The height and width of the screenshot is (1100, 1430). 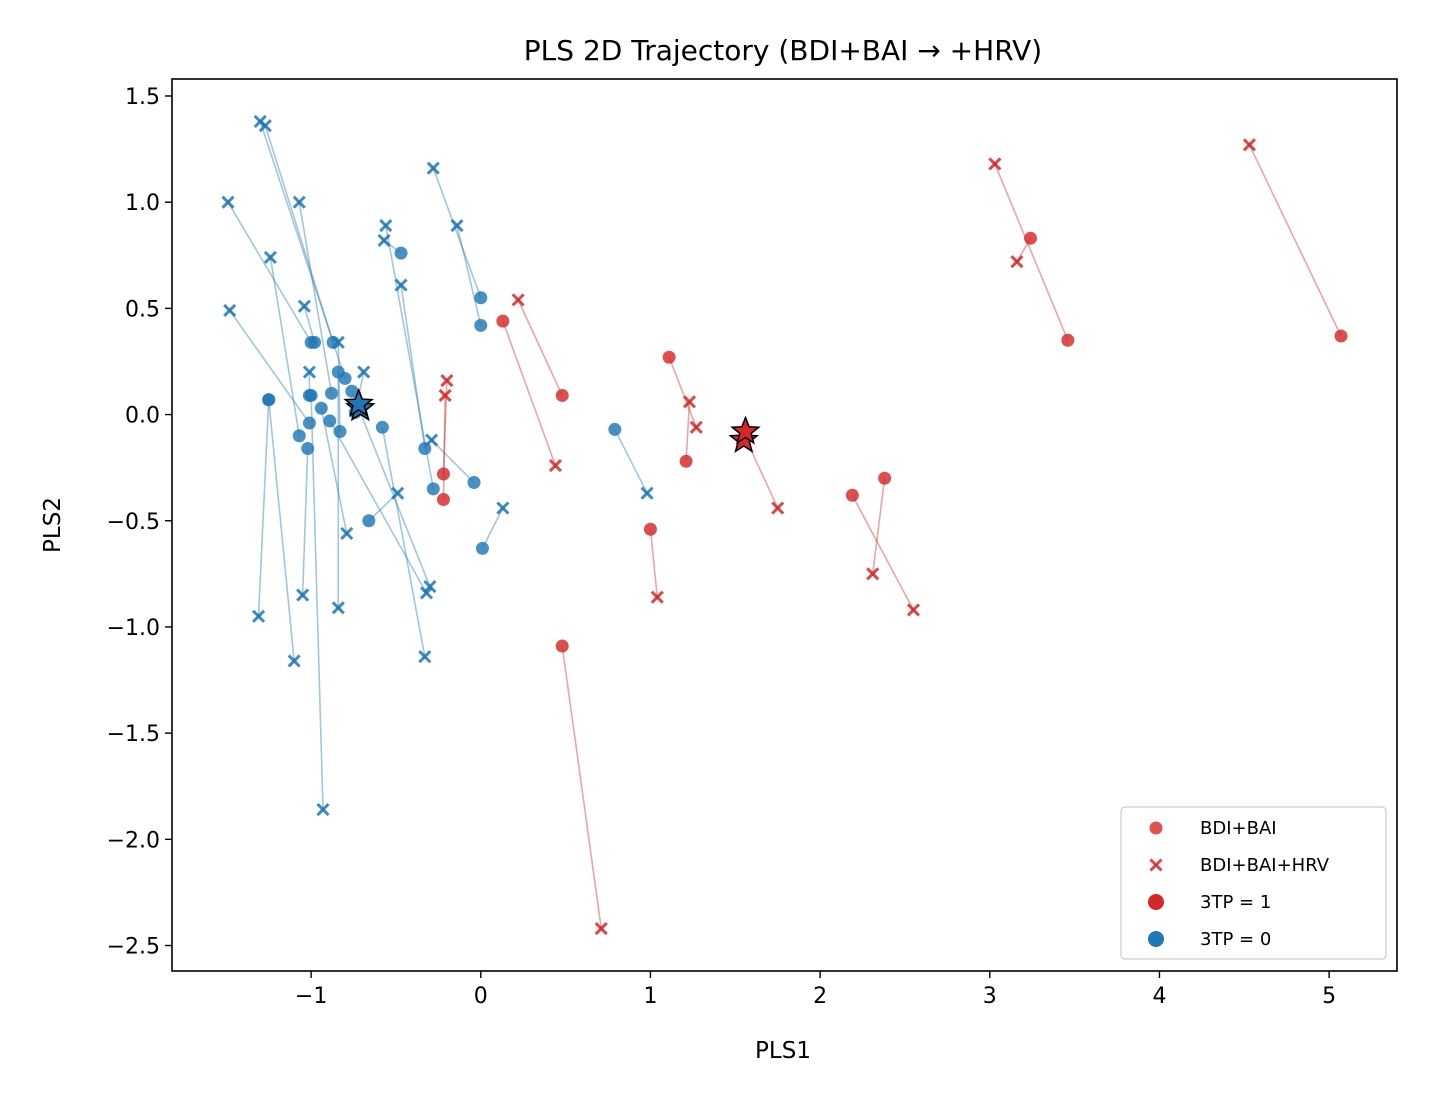 What do you see at coordinates (142, 309) in the screenshot?
I see `y-tick-label: 0.5` at bounding box center [142, 309].